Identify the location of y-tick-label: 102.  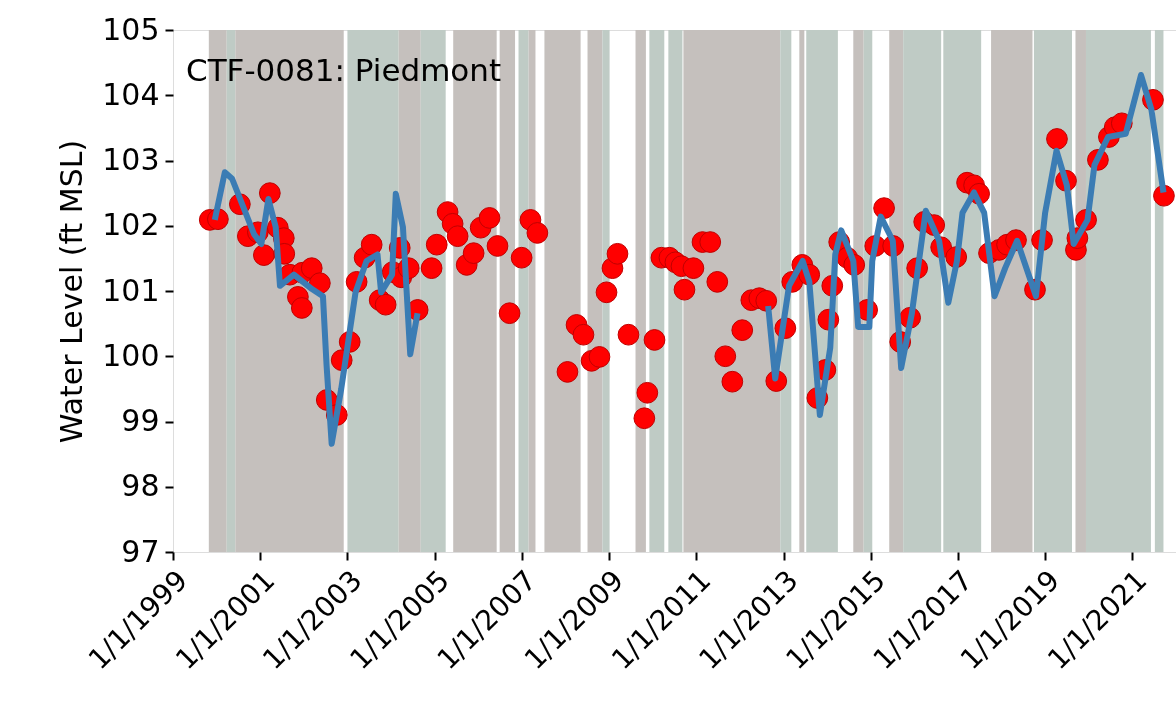
(131, 225).